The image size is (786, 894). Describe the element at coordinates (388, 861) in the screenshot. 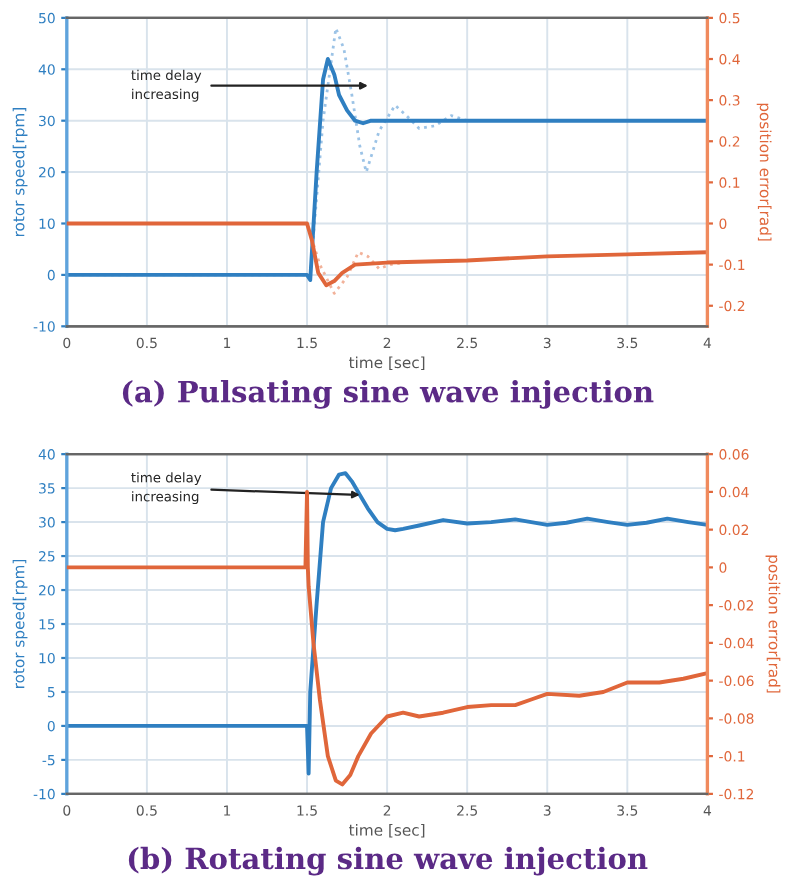

I see `text: (b) Rotating sine wave injection` at that location.